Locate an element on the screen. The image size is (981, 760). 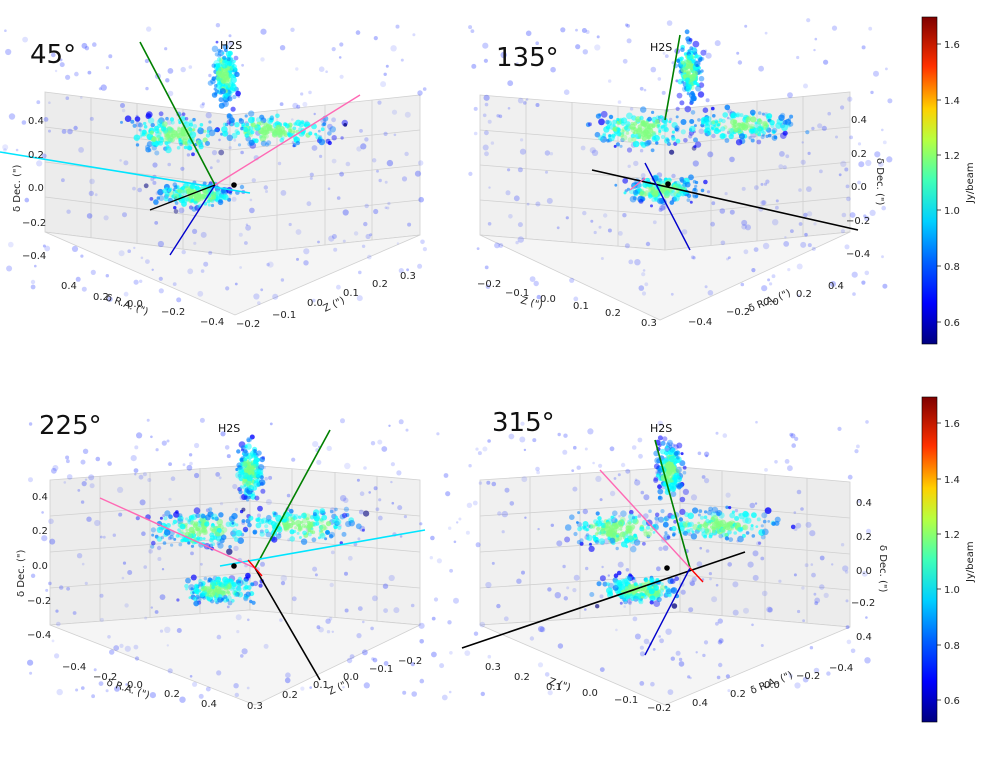
tick-label: −0.1 is located at coordinates (381, 669).